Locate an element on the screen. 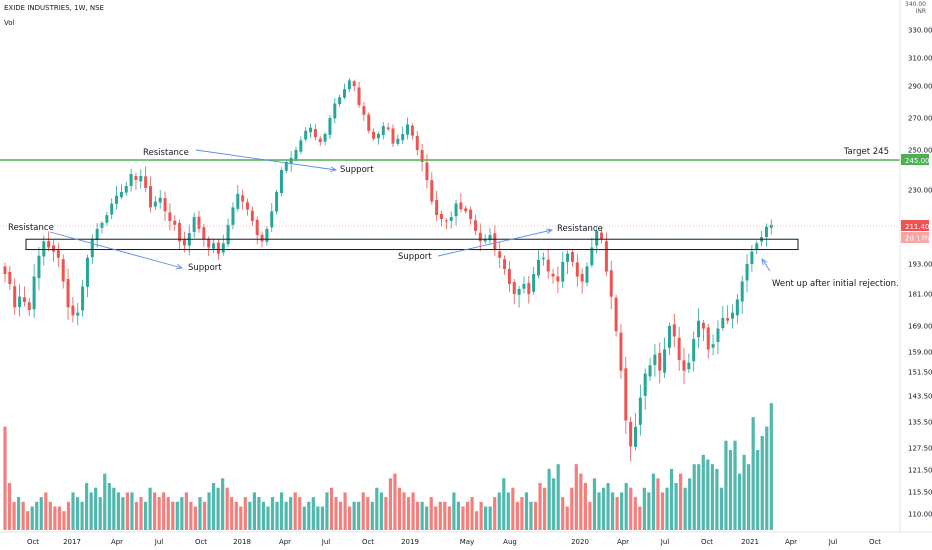  countdown-tag is located at coordinates (915, 237).